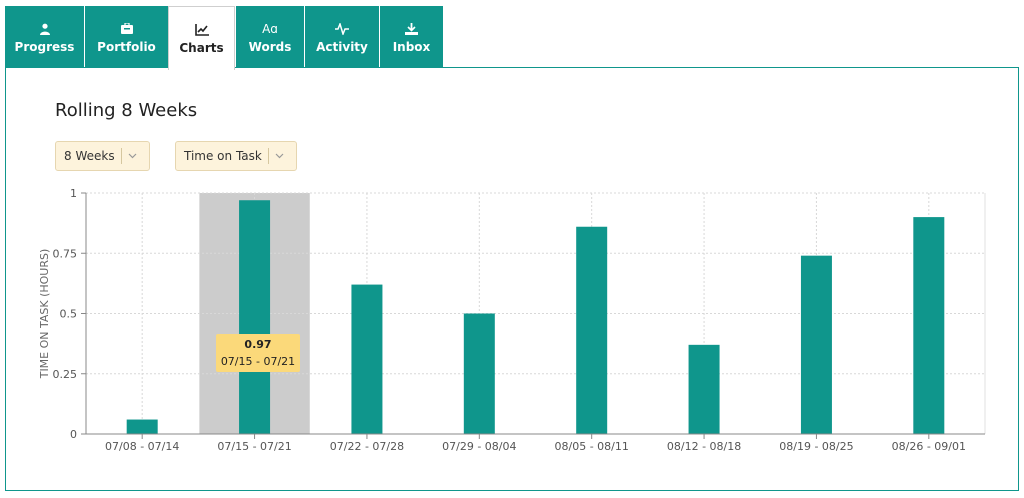 The height and width of the screenshot is (498, 1024). I want to click on x-tick-label: 08/19 - 08/25, so click(816, 446).